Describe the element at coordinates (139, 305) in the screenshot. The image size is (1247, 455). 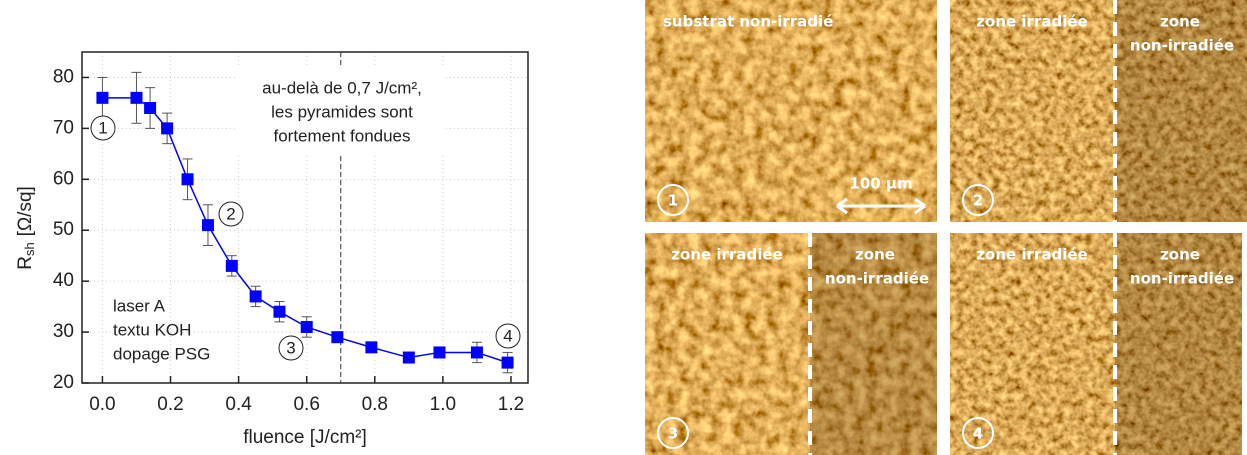
I see `legend-text: laser A` at that location.